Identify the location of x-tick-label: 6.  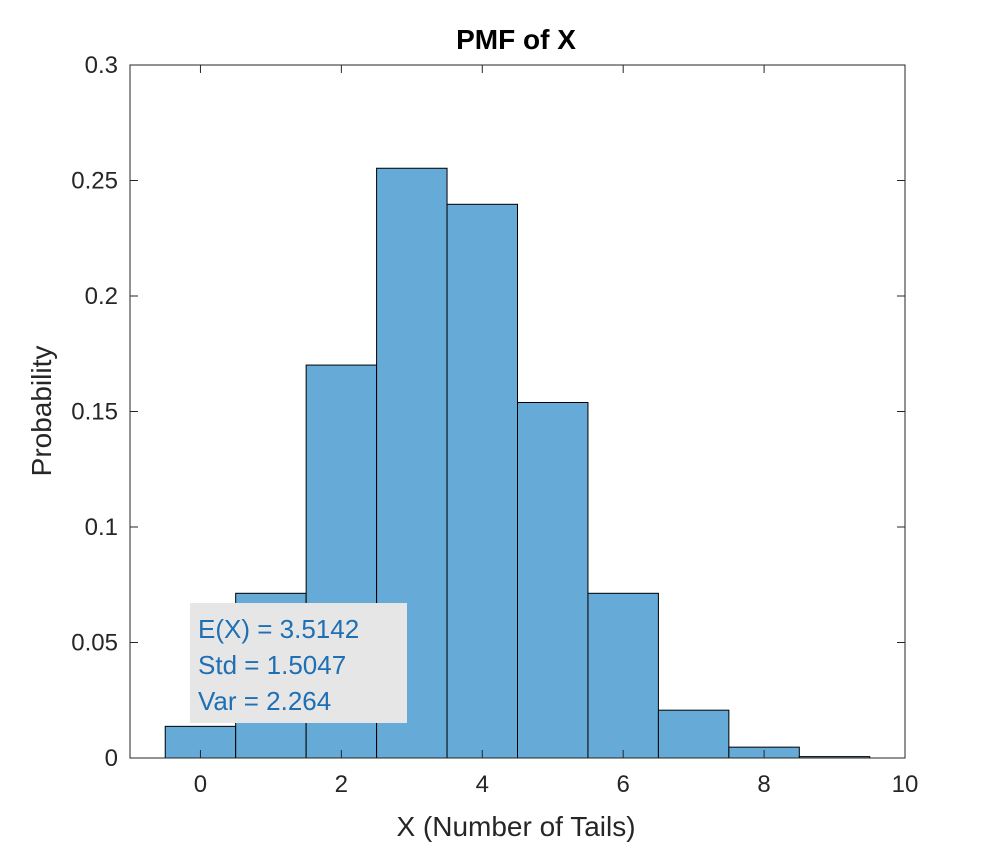
(623, 784).